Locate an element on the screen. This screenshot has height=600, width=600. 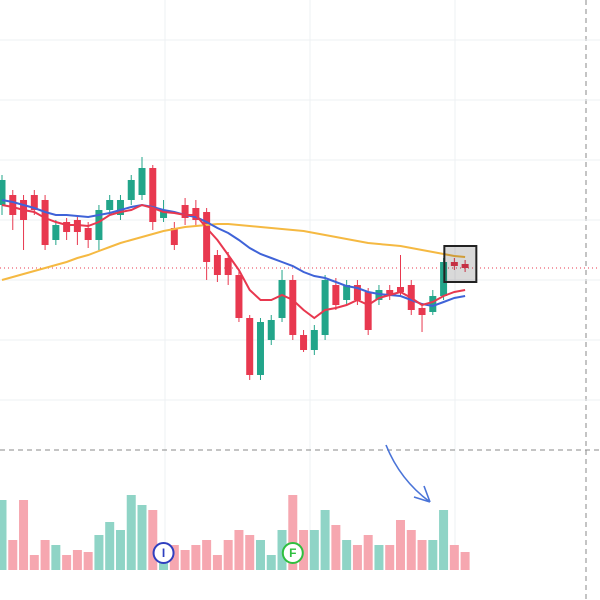
selection-box is located at coordinates (460, 264).